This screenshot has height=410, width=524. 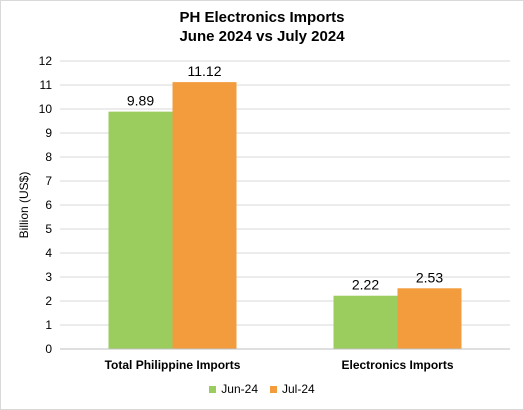 I want to click on legend: Jun-24 Jul-24, so click(x=262, y=389).